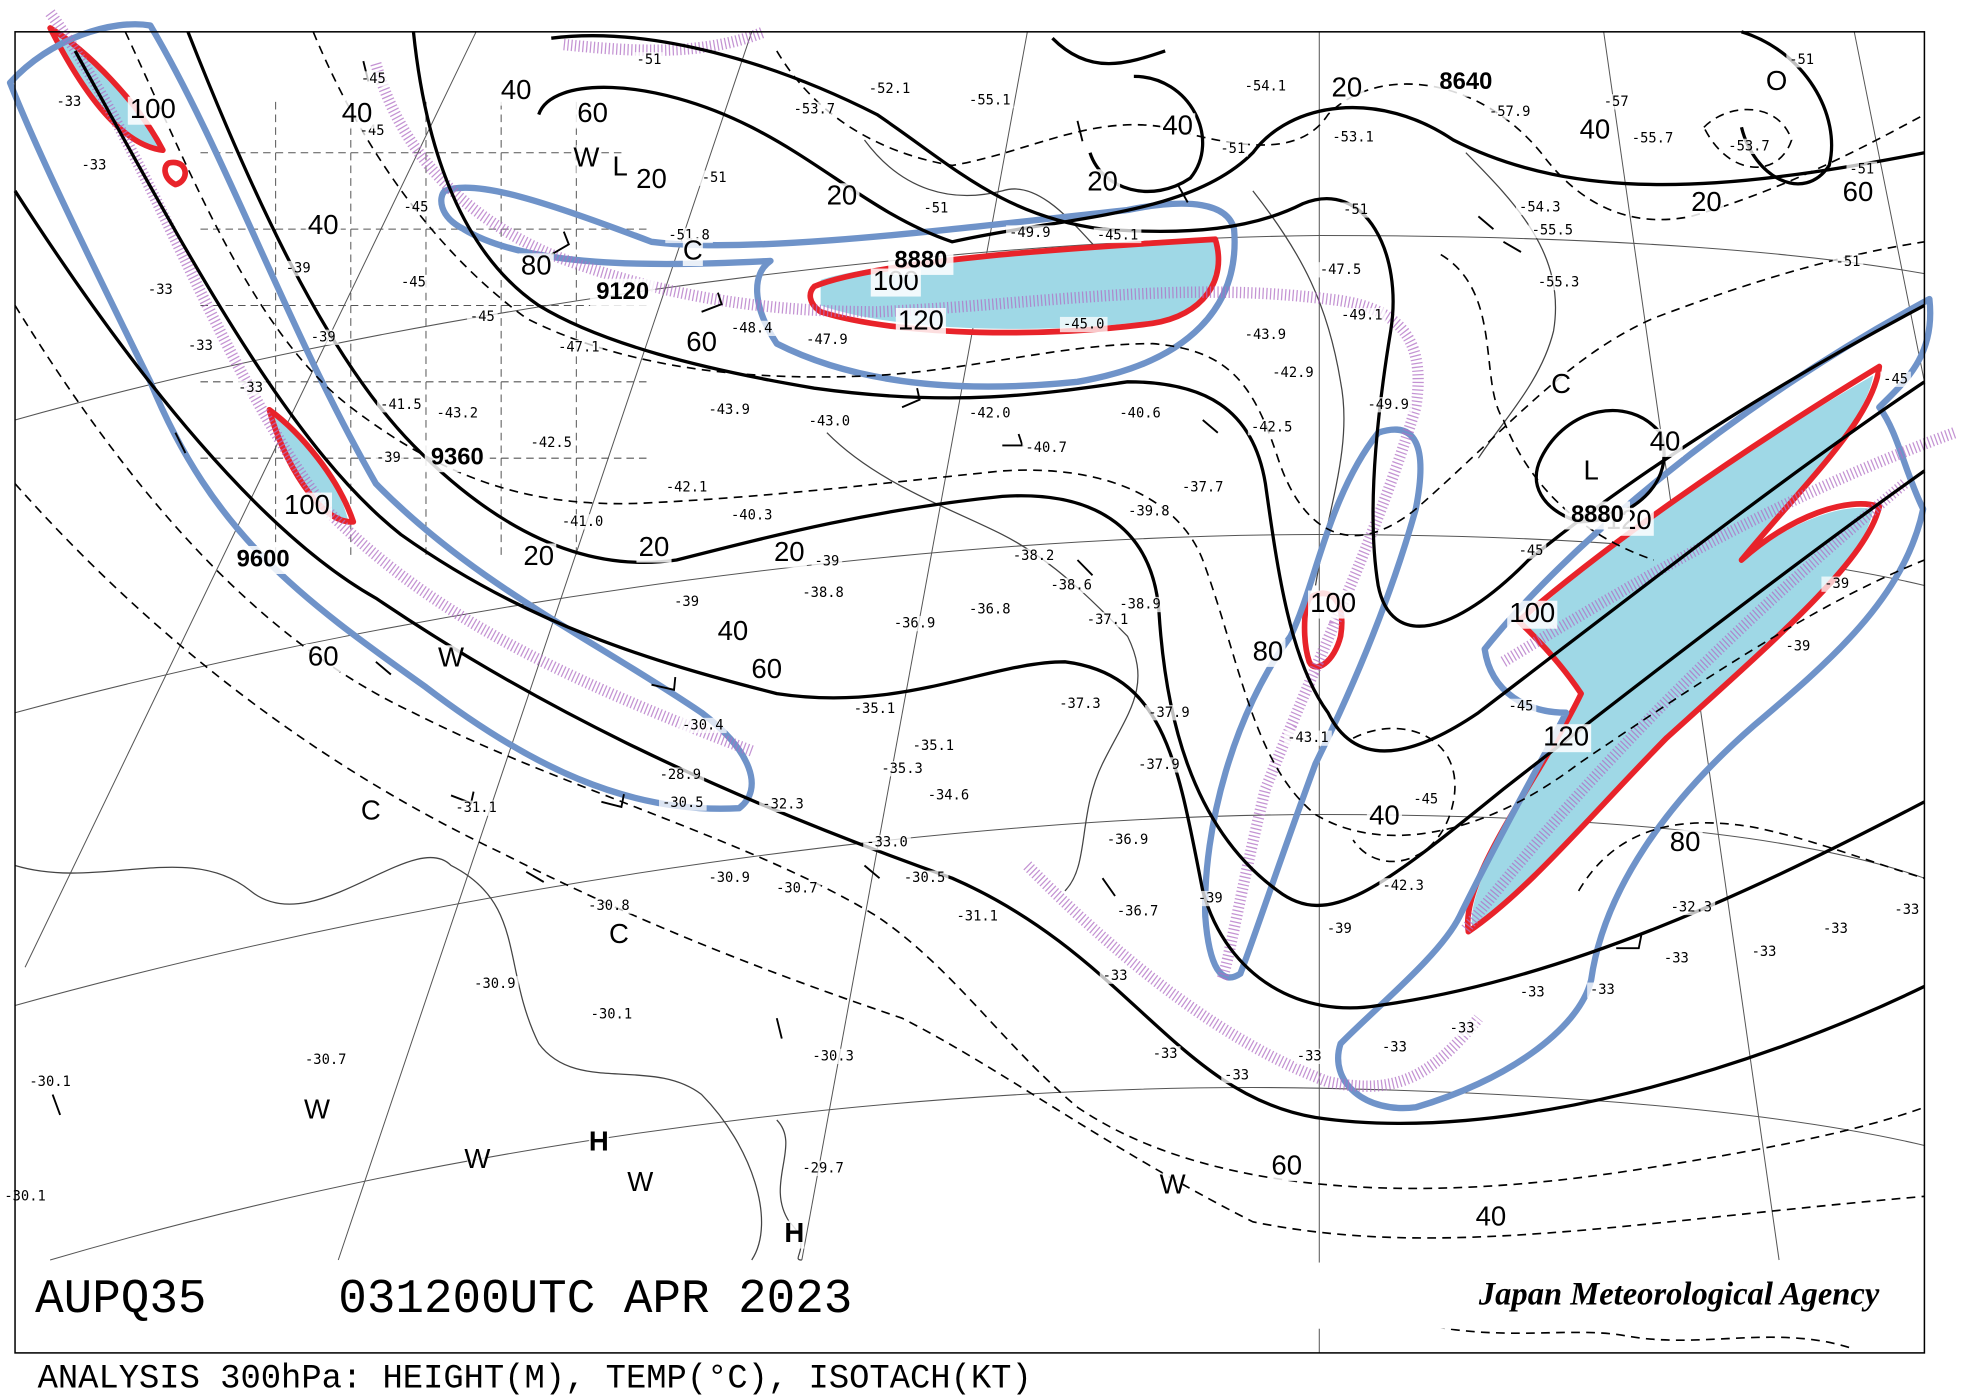  I want to click on isotach-label: 60, so click(1858, 191).